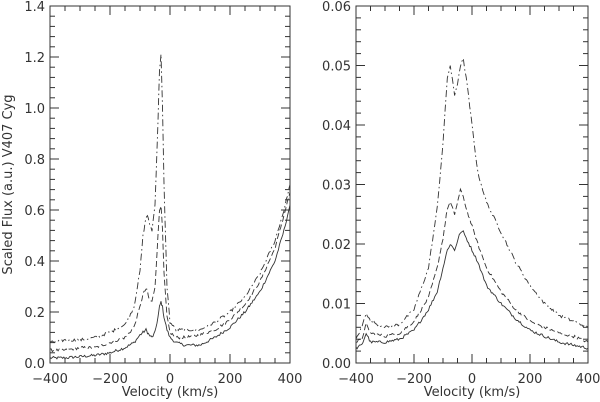 The width and height of the screenshot is (600, 402). I want to click on y-tick-label: 1.2, so click(34, 58).